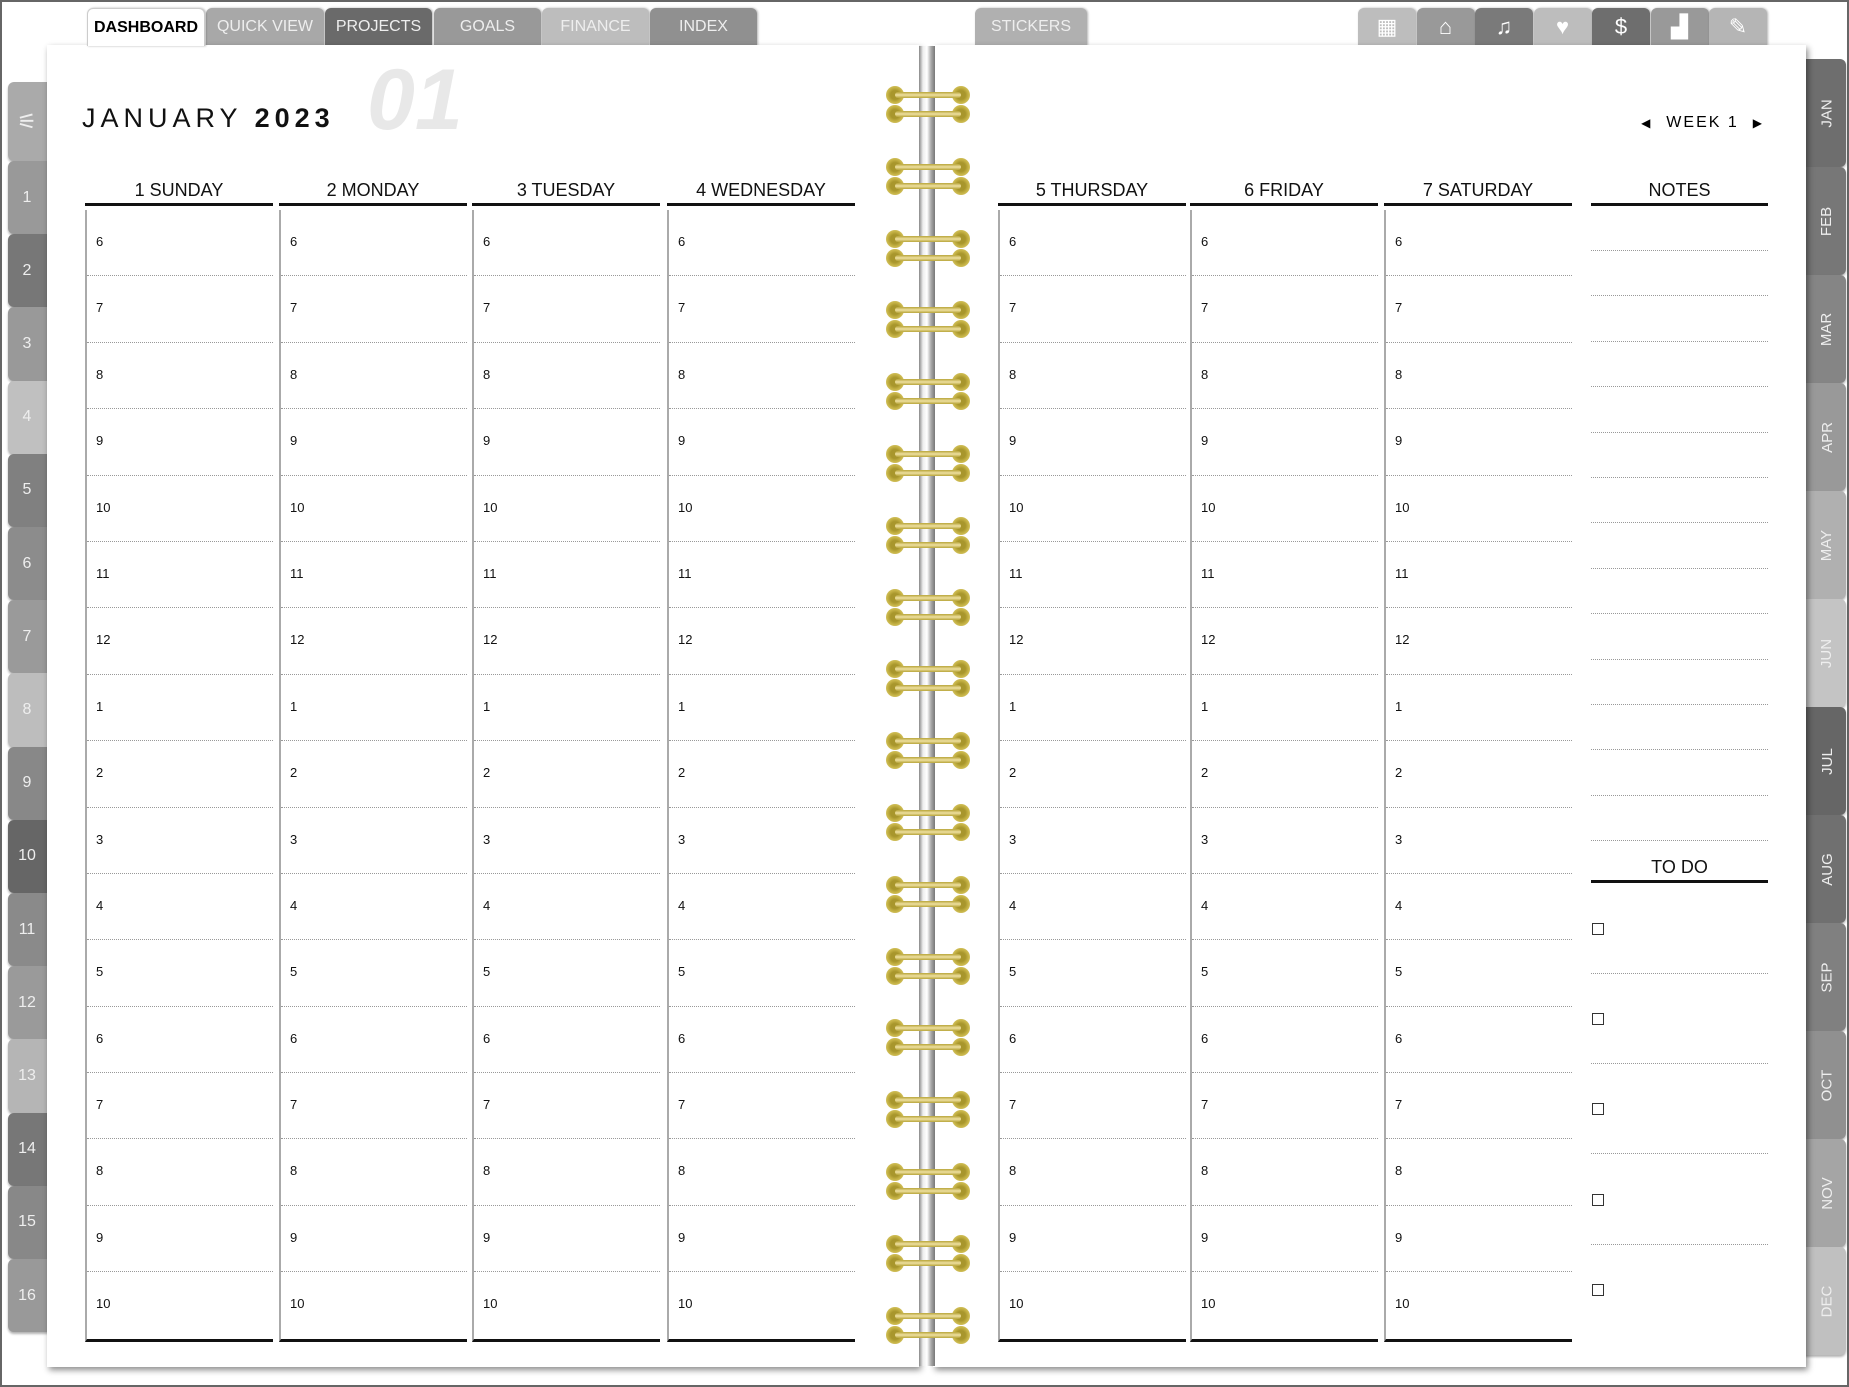  Describe the element at coordinates (30, 1003) in the screenshot. I see `page-tab-12: 12` at that location.